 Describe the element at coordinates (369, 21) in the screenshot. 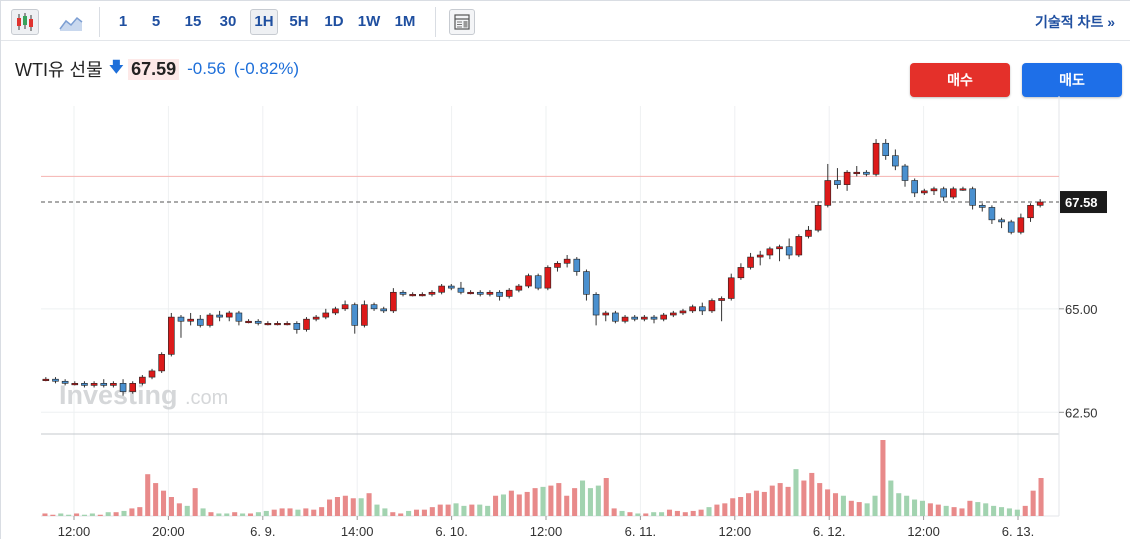

I see `interval-1w-button: 1W` at that location.